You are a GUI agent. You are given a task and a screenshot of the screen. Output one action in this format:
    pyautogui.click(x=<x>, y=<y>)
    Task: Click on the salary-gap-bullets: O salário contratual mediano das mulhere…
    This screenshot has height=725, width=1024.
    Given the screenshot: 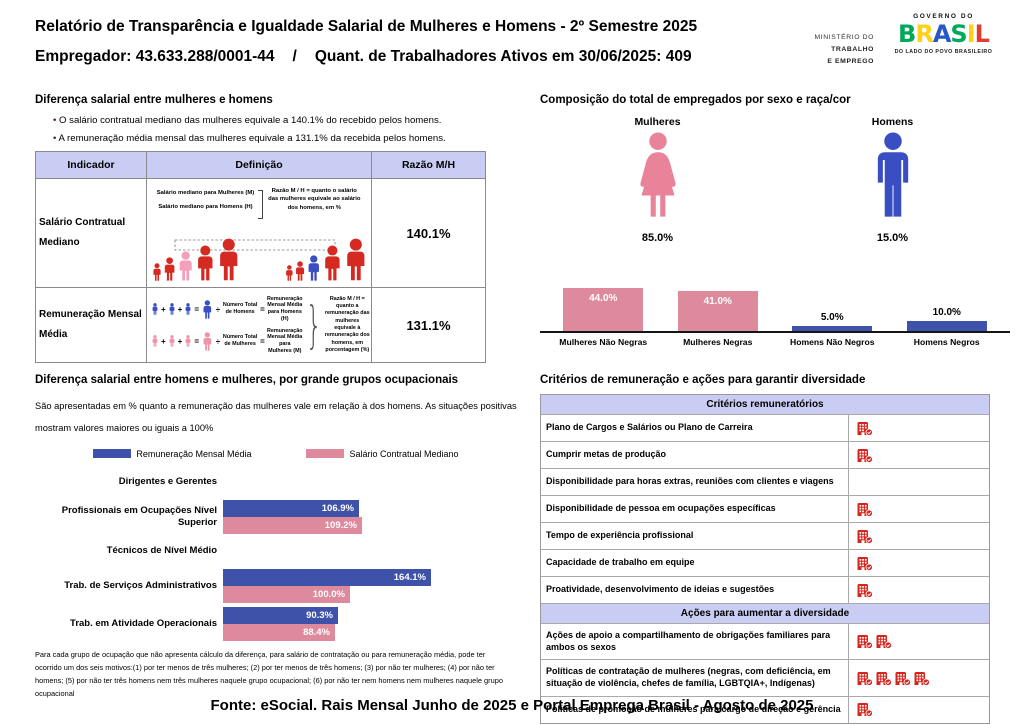 What is the action you would take?
    pyautogui.click(x=280, y=129)
    